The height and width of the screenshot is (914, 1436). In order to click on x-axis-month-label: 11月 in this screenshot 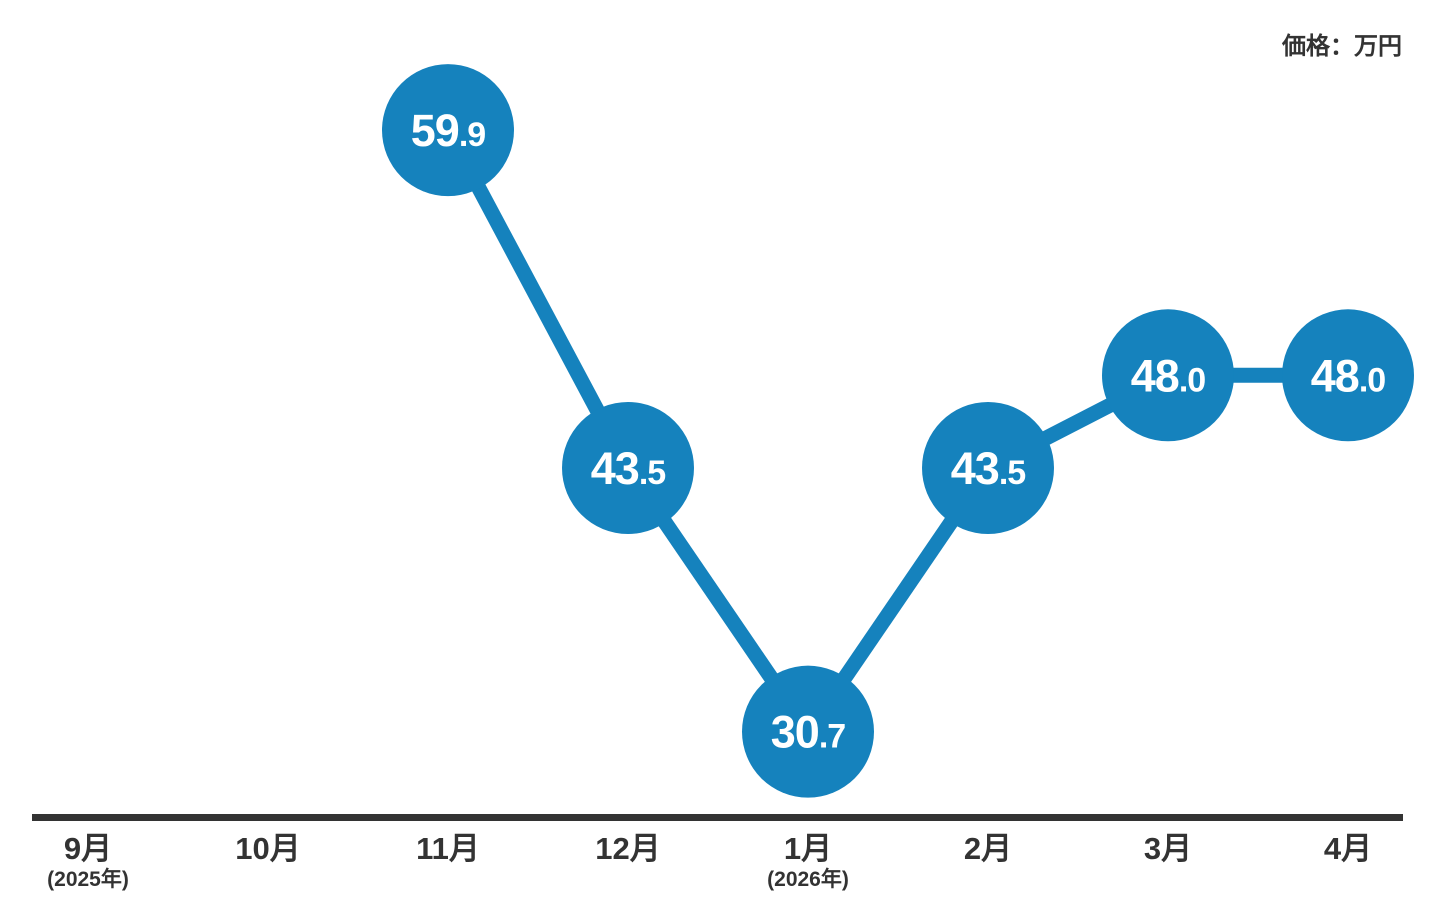, I will do `click(448, 848)`.